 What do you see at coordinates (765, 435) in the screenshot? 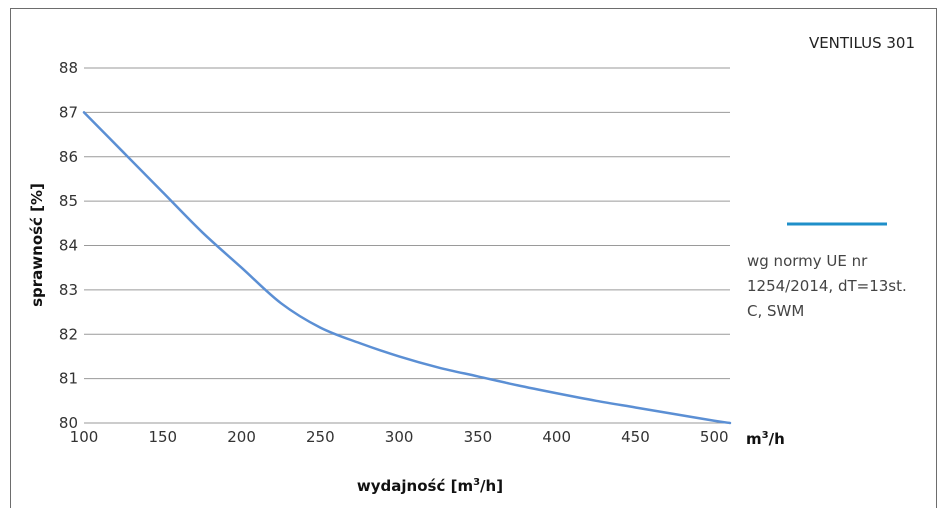
I see `x-axis-unit-sup: 3` at bounding box center [765, 435].